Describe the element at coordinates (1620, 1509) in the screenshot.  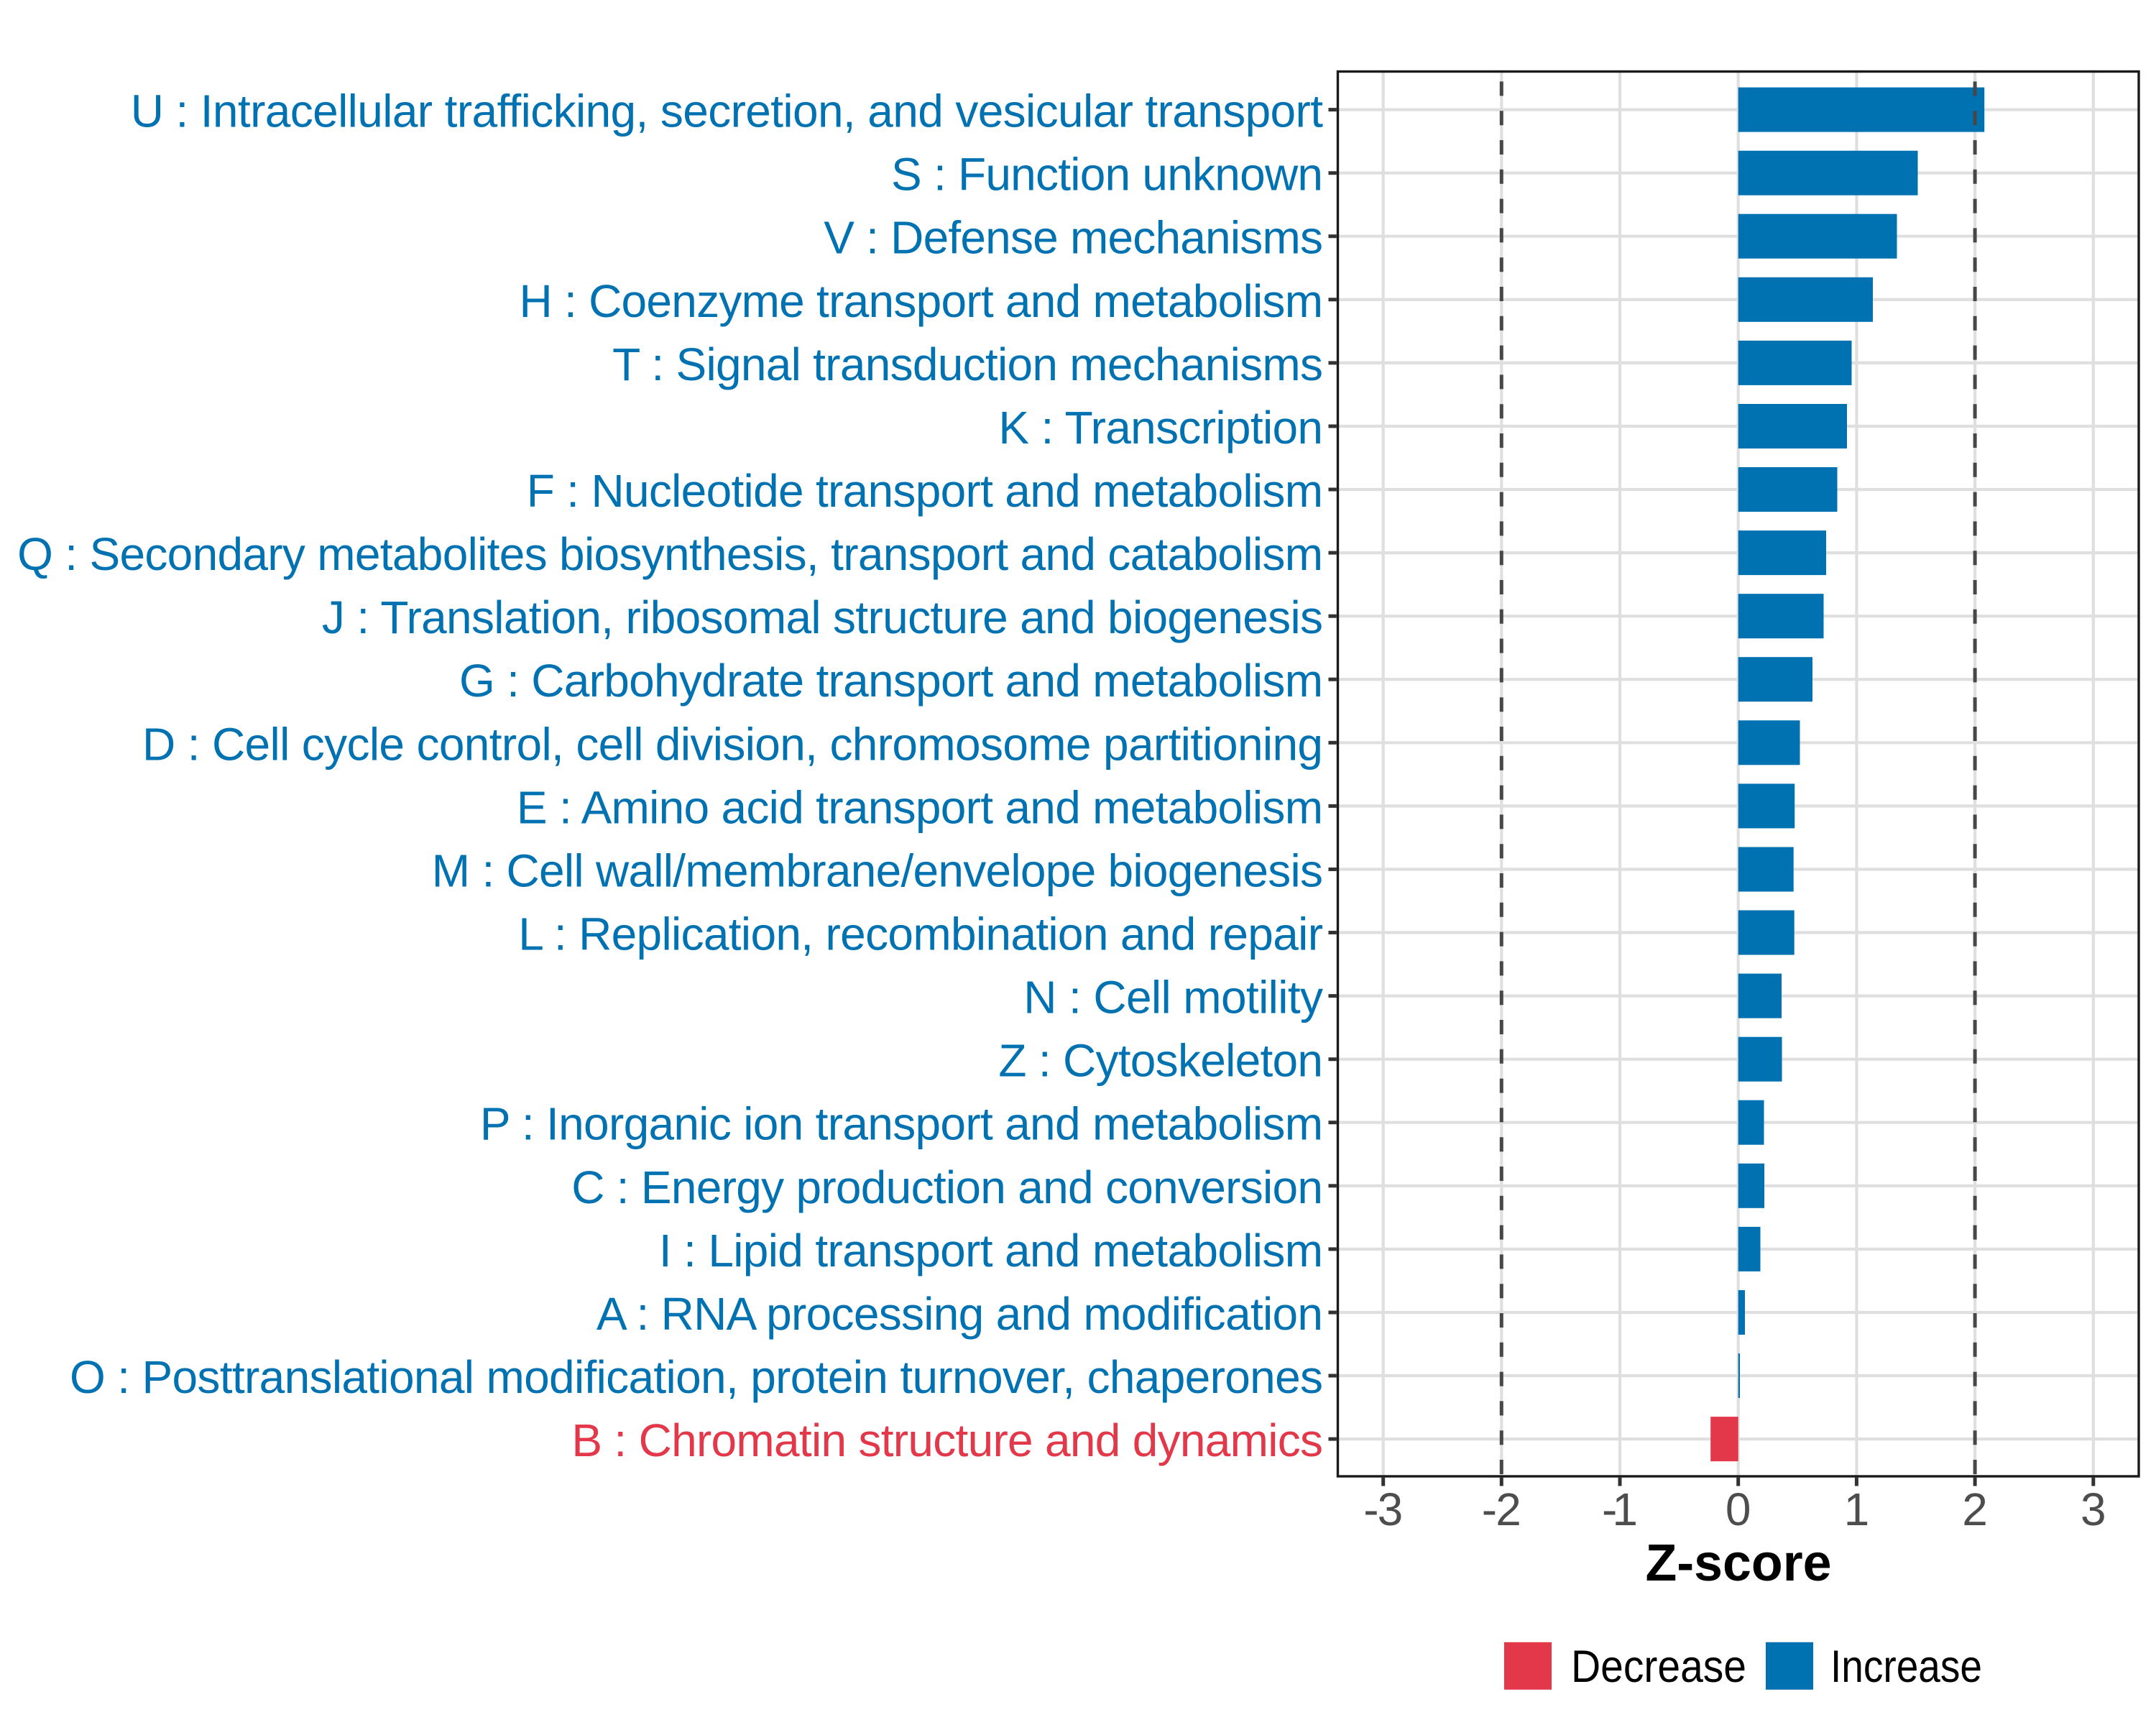
I see `svg-text: -1` at that location.